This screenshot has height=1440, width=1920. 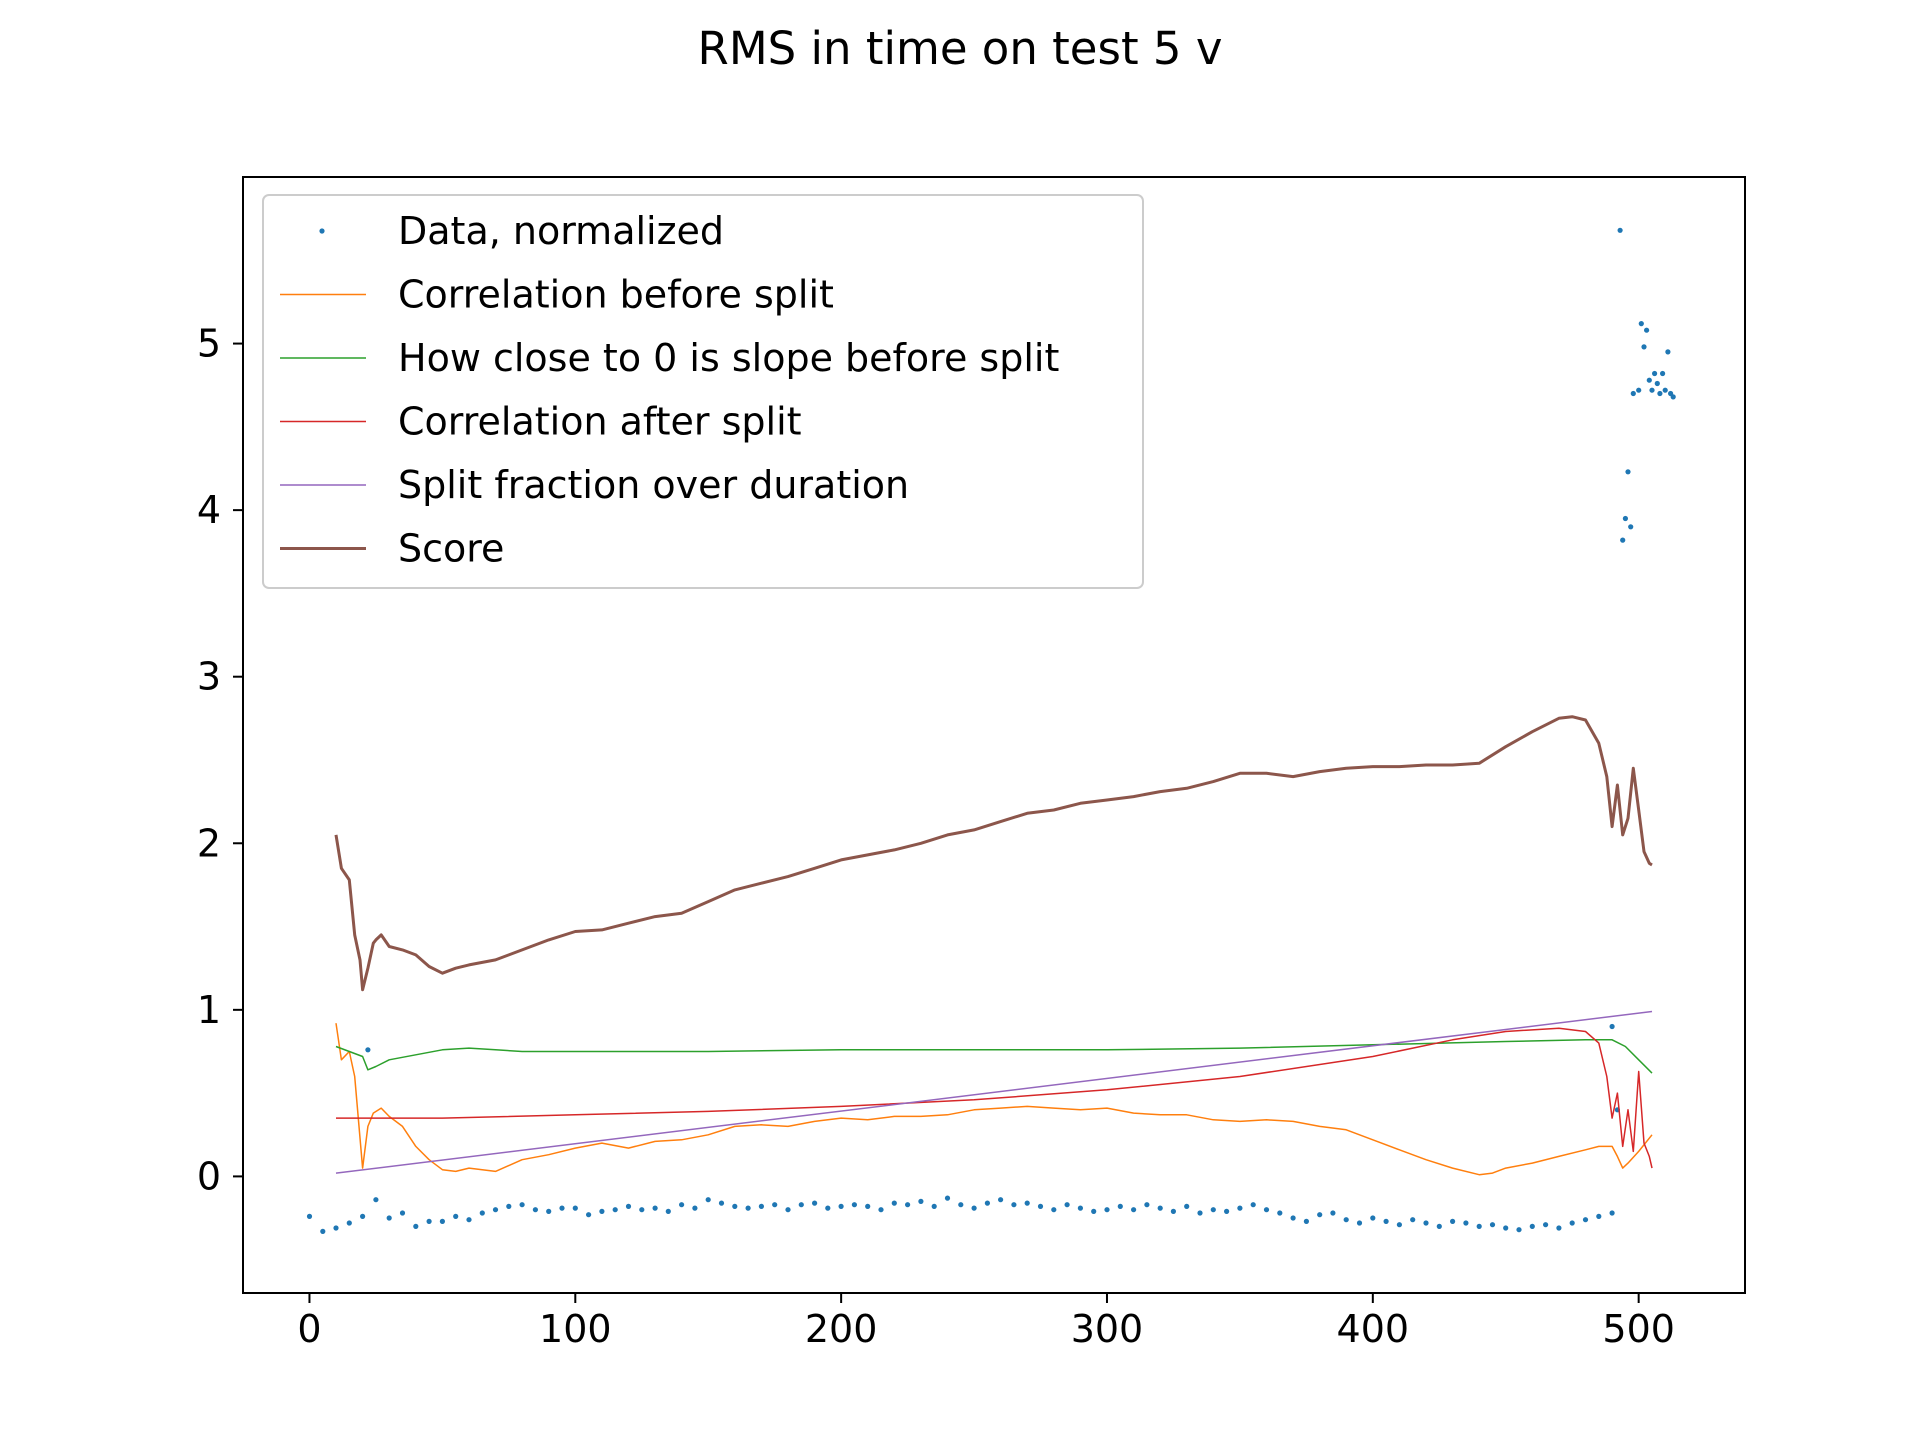 What do you see at coordinates (322, 231) in the screenshot?
I see `legend-marker` at bounding box center [322, 231].